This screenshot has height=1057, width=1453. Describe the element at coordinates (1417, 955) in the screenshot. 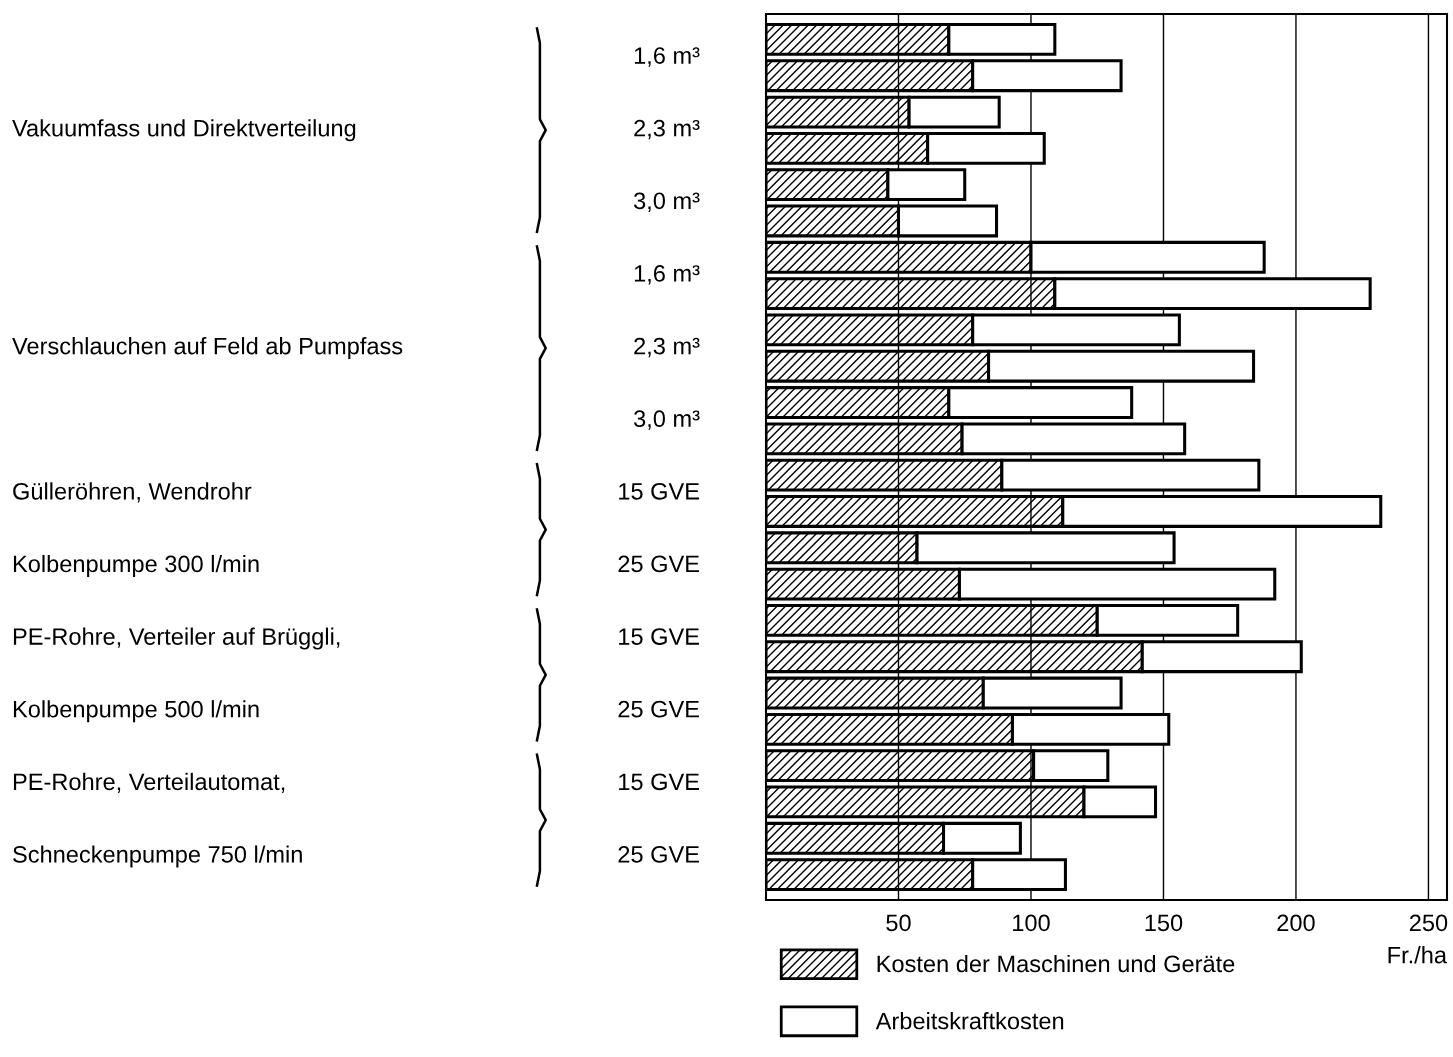

I see `x-axis-title: Fr./ha` at that location.